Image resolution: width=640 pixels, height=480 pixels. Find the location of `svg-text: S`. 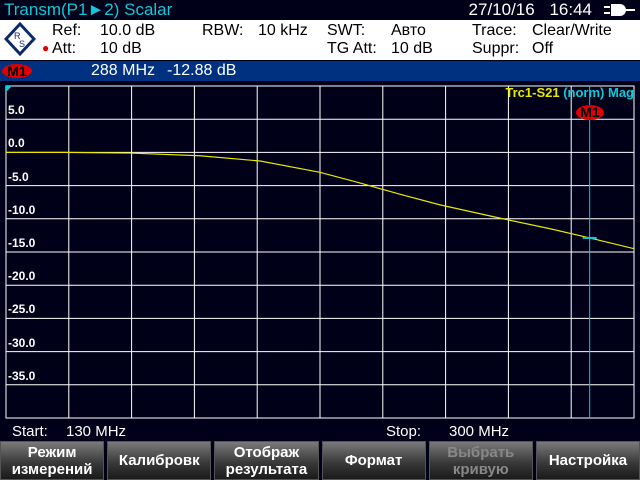

svg-text: S is located at coordinates (22, 44).